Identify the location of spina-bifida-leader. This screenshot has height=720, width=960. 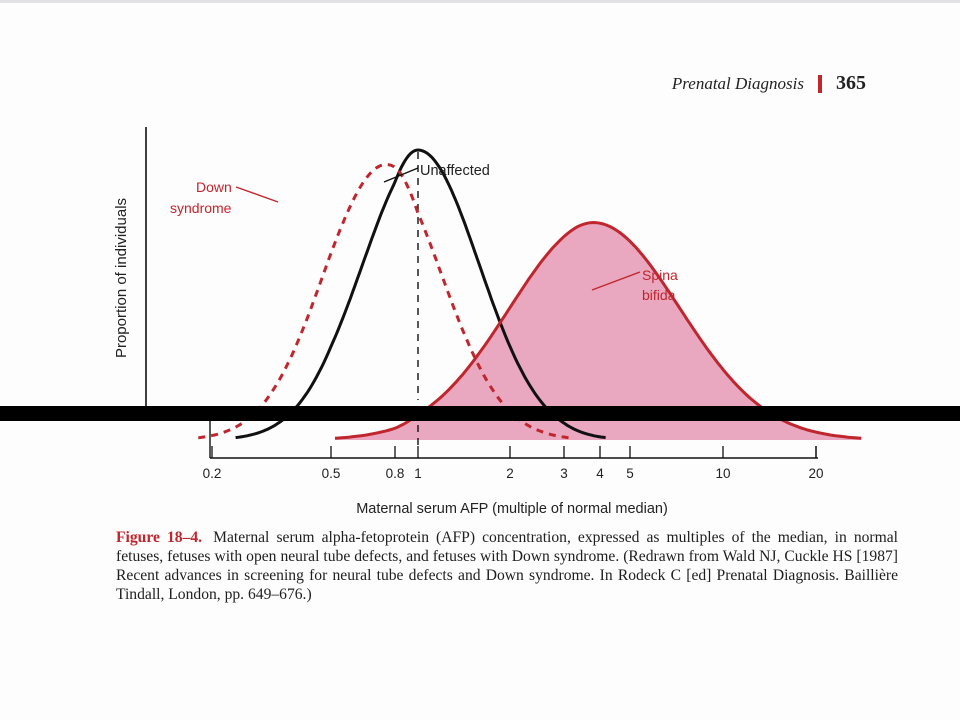
(616, 281).